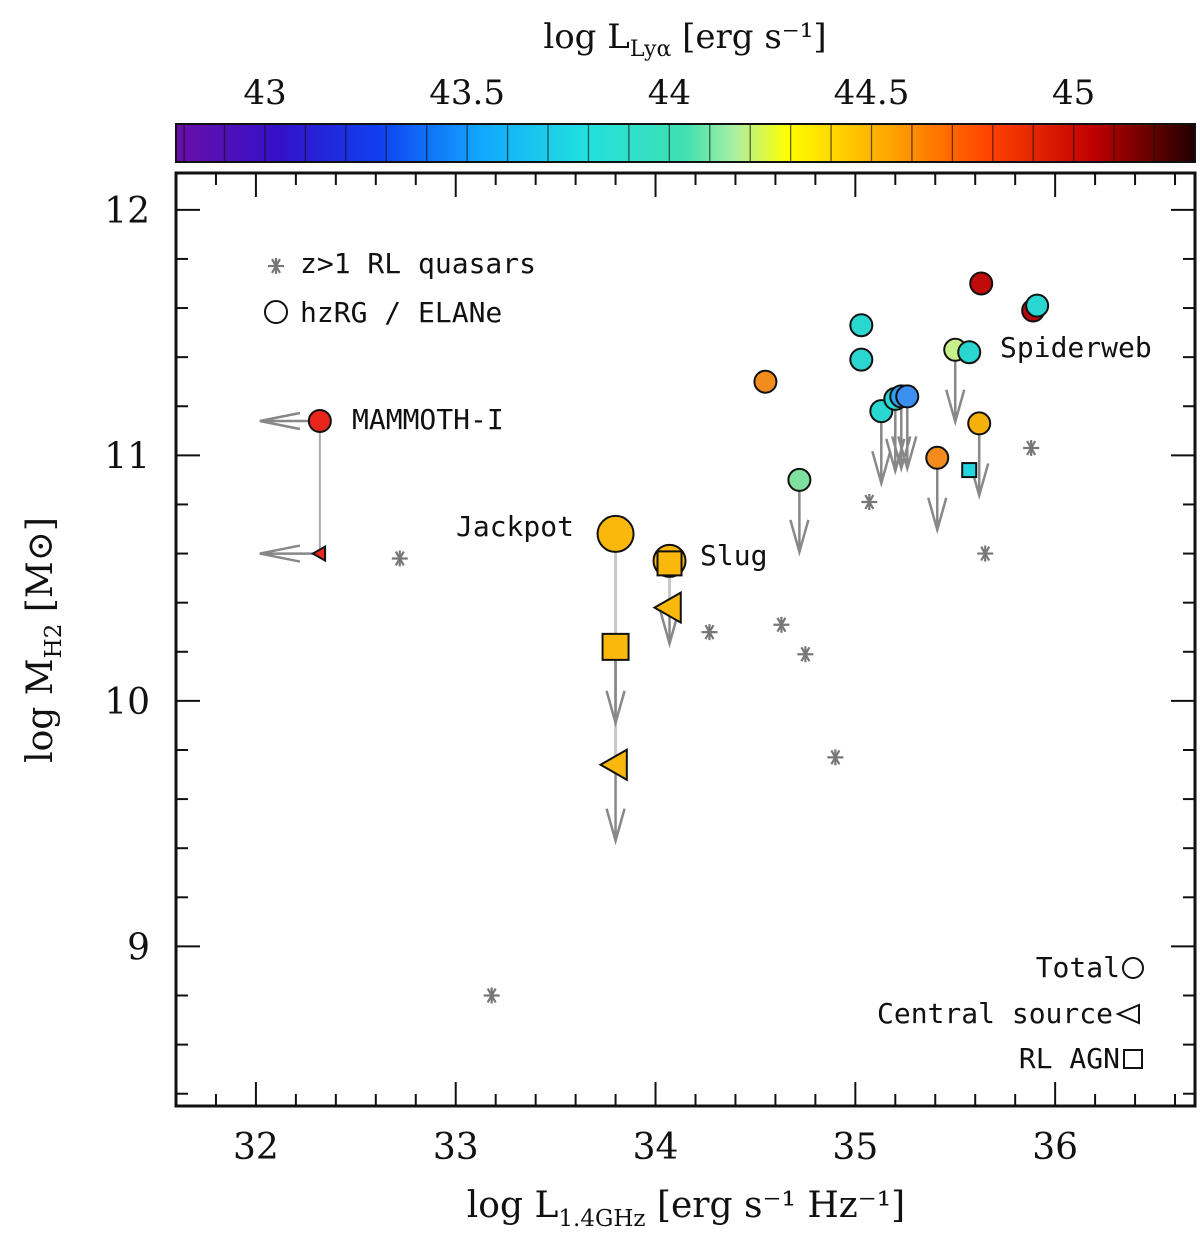 This screenshot has height=1241, width=1200. I want to click on annotation-spiderweb: Spiderweb, so click(1076, 347).